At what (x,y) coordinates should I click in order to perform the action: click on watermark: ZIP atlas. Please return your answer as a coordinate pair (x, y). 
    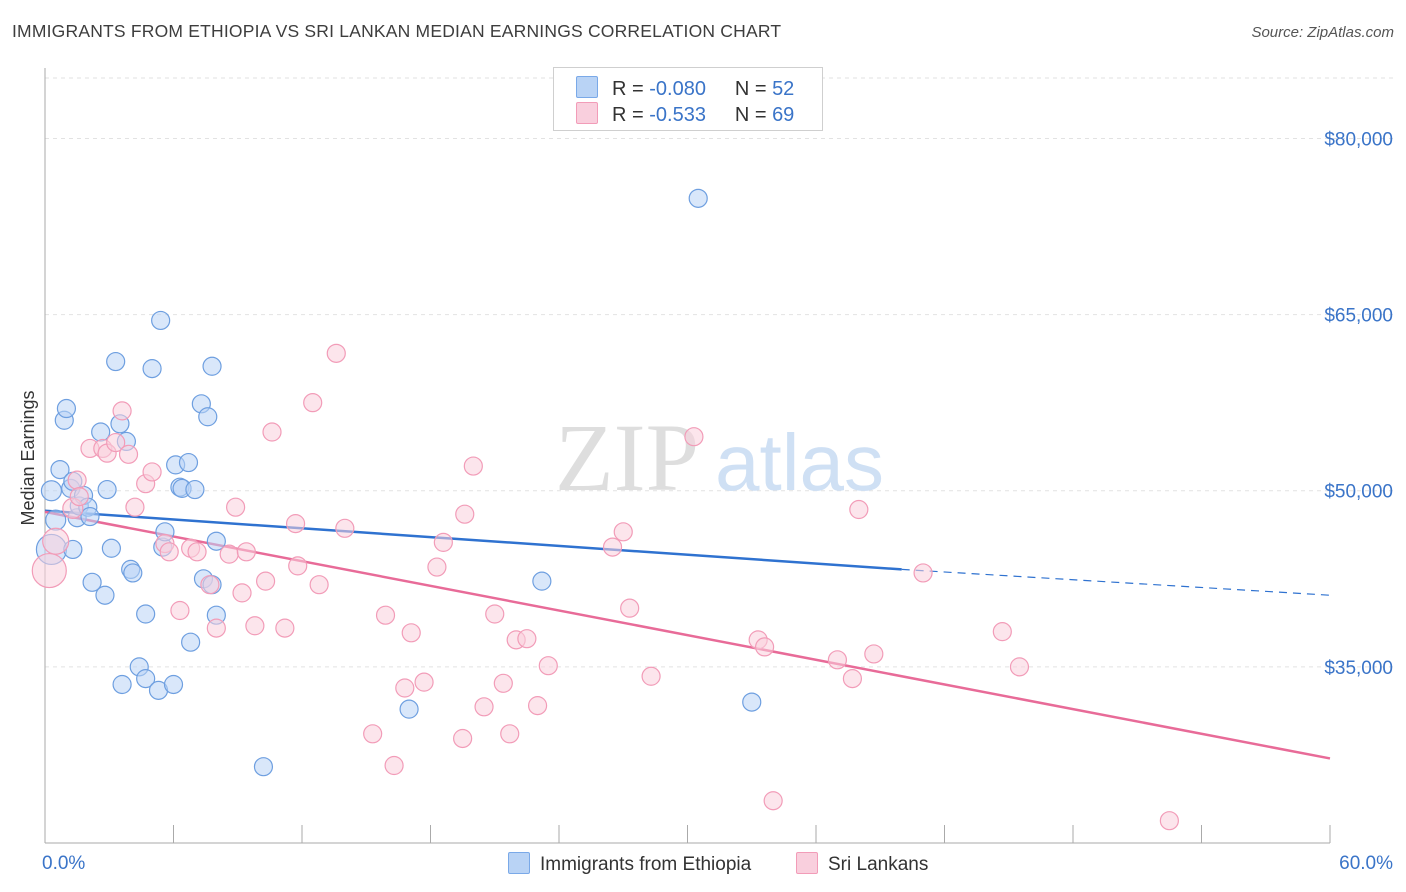
    Looking at the image, I should click on (719, 457).